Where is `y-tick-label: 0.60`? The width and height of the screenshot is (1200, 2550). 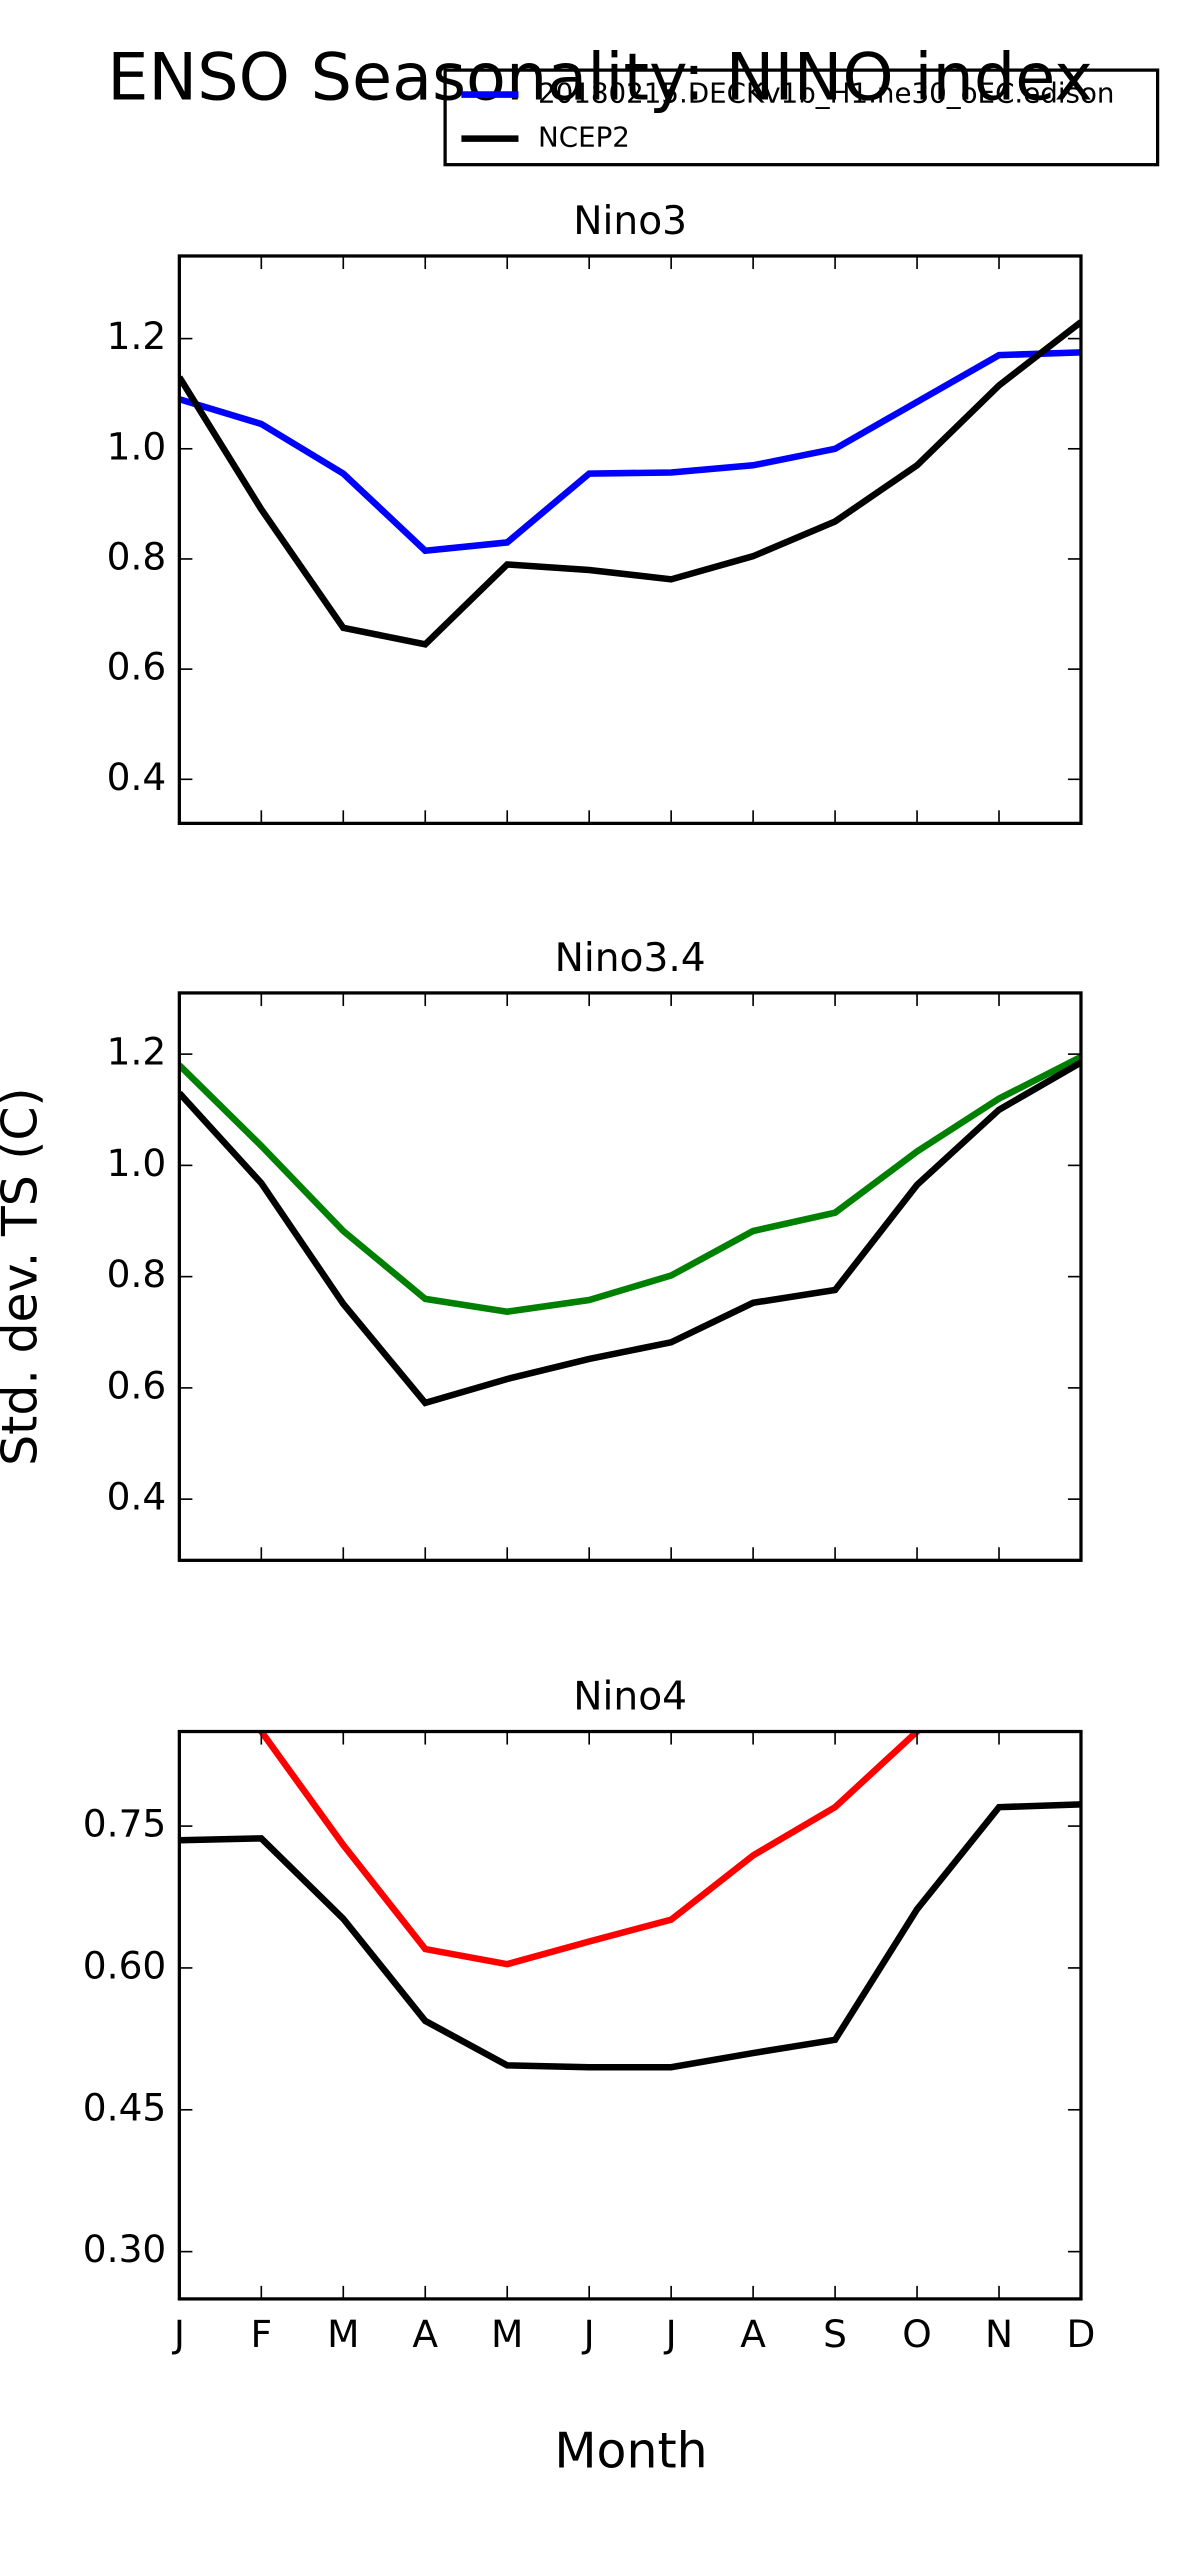
y-tick-label: 0.60 is located at coordinates (125, 1965).